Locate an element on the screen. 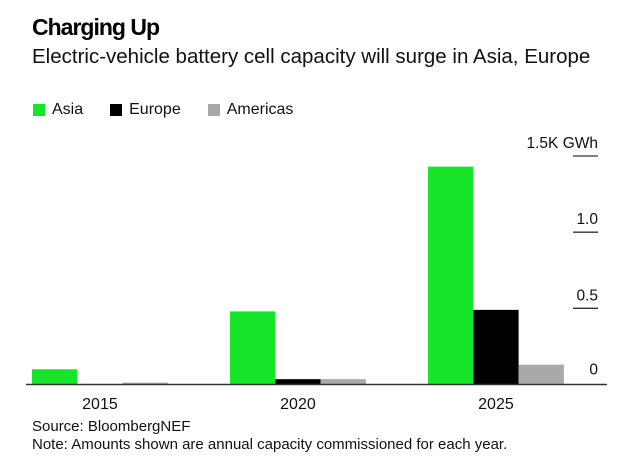 This screenshot has width=640, height=466. legend: Asia Europe Americas is located at coordinates (176, 110).